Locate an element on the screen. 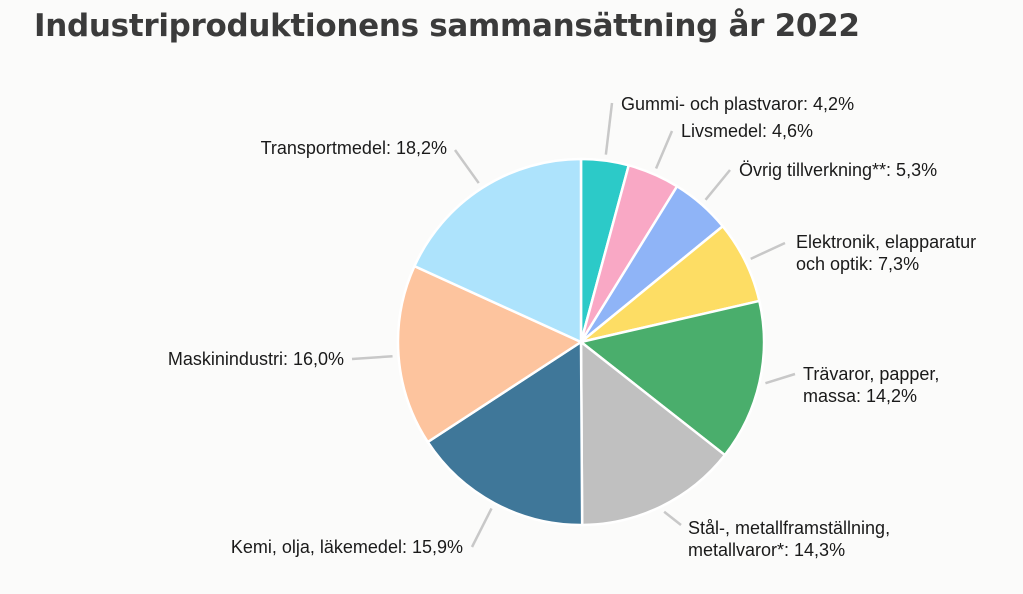  slice-label: Gummi- och plastvaror: 4,2% is located at coordinates (737, 104).